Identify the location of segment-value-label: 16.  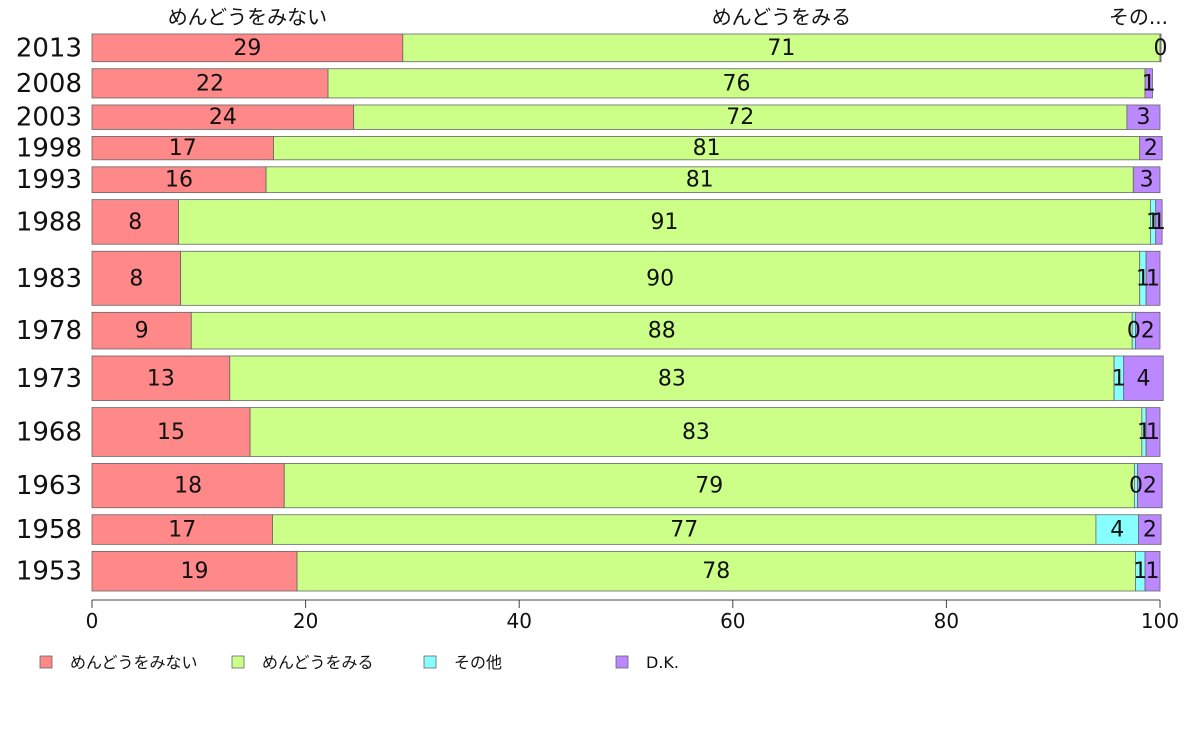
(179, 180).